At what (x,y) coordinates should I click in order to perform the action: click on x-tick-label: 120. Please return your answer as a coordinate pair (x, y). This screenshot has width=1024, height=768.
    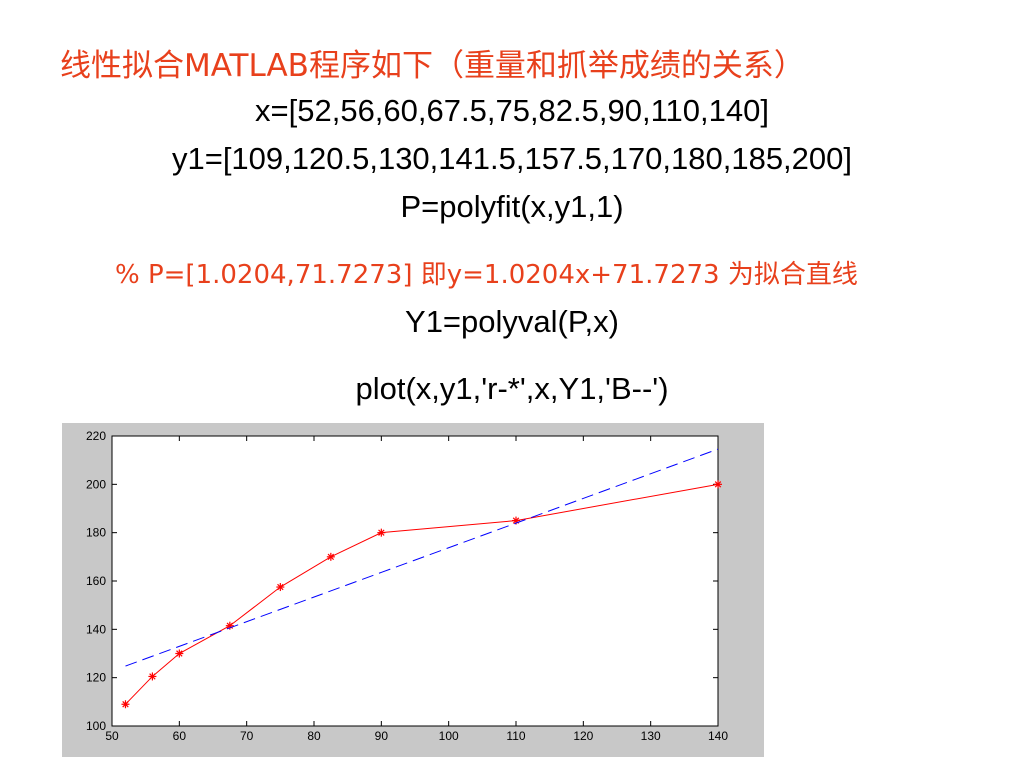
    Looking at the image, I should click on (583, 736).